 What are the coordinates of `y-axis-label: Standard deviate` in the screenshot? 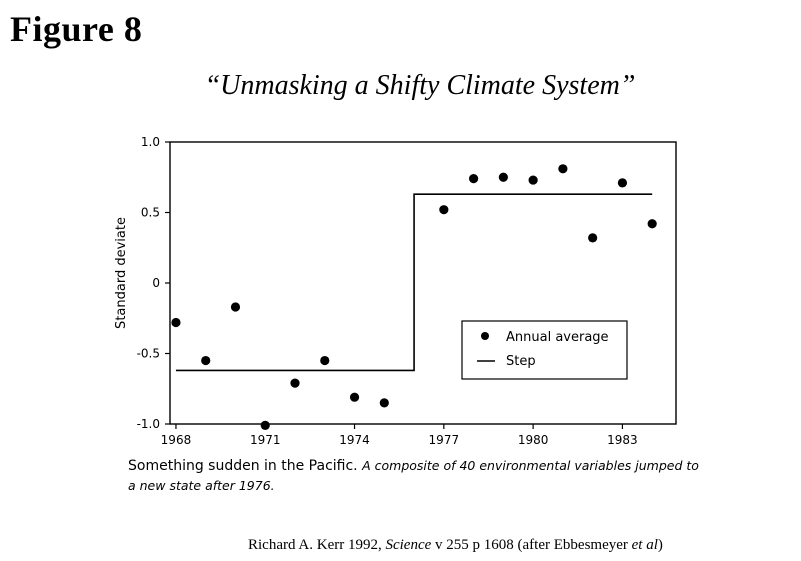 It's located at (121, 273).